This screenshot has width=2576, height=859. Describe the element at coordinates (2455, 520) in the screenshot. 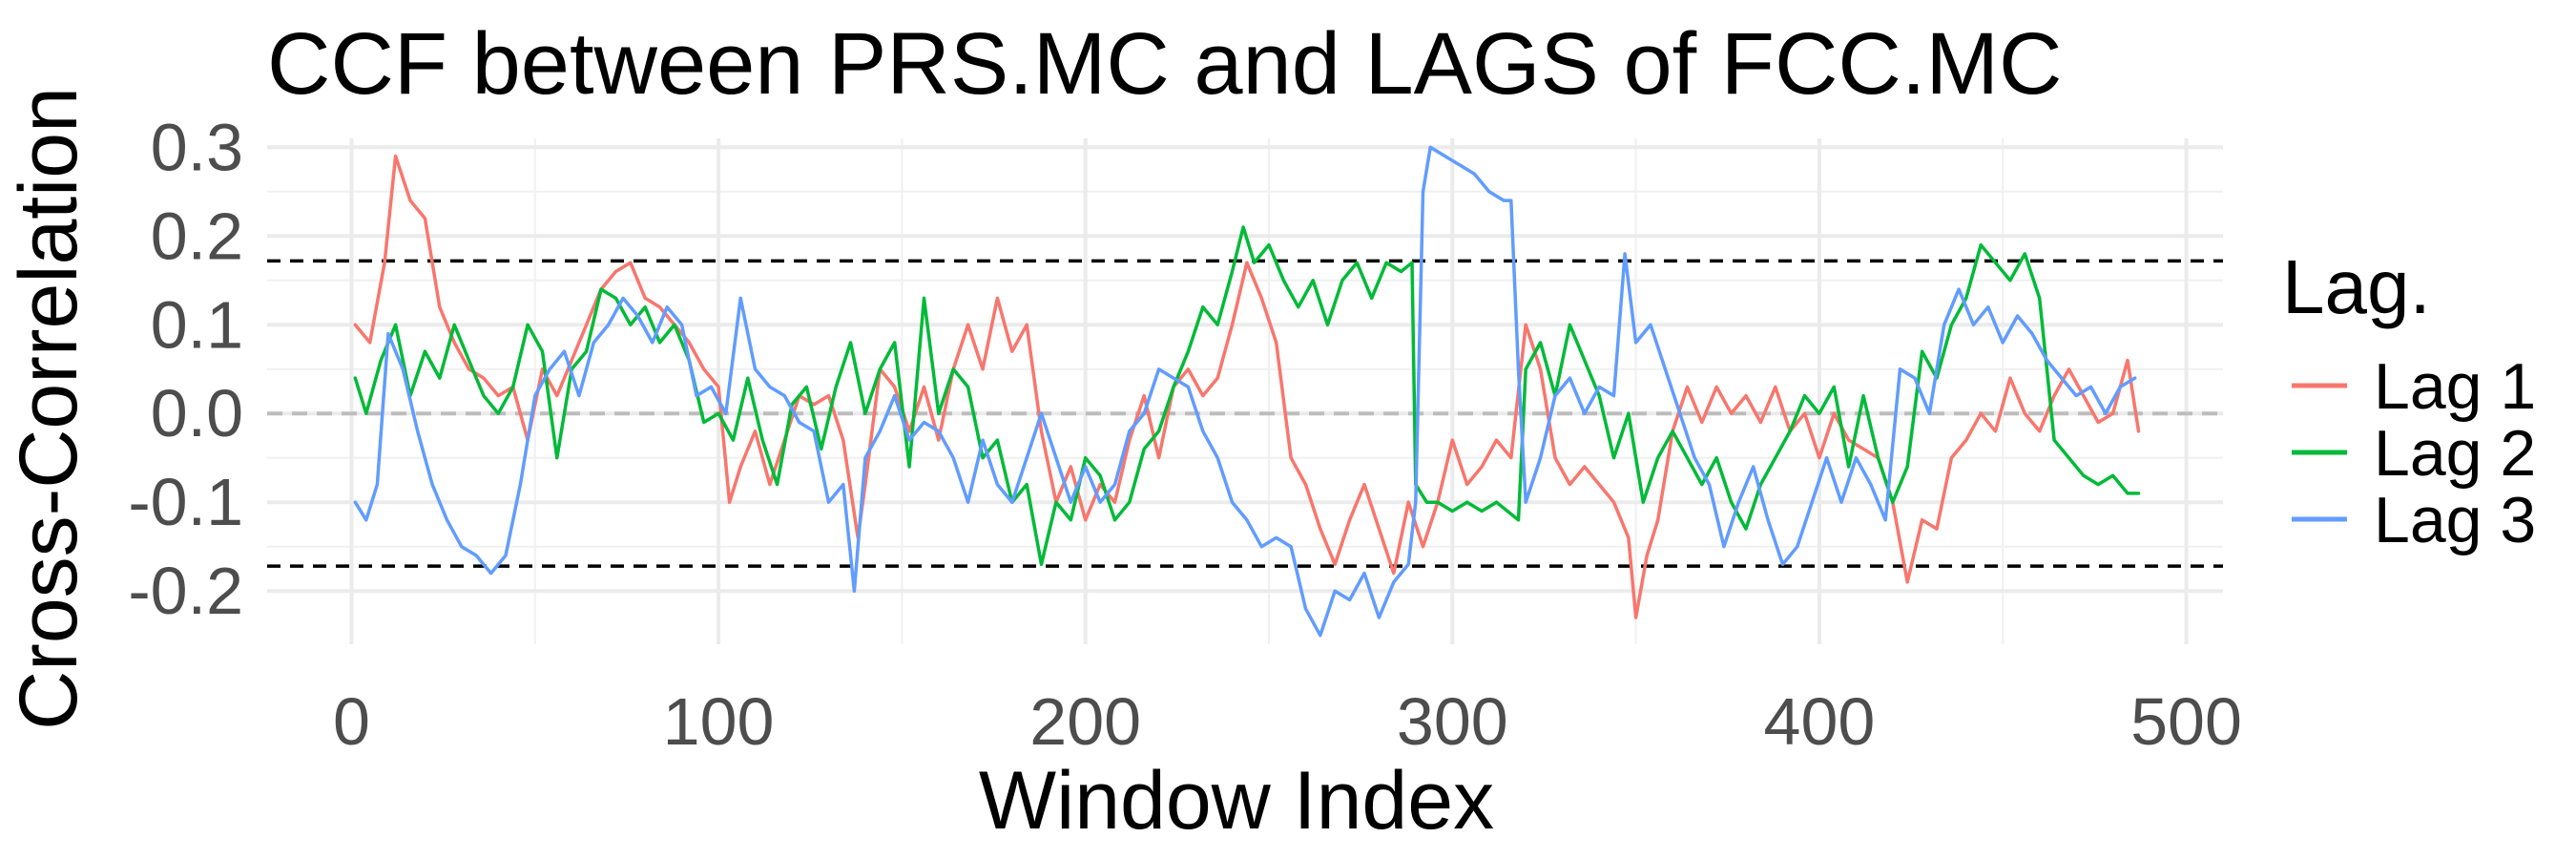

I see `legend-label-lag-3: Lag 3` at that location.